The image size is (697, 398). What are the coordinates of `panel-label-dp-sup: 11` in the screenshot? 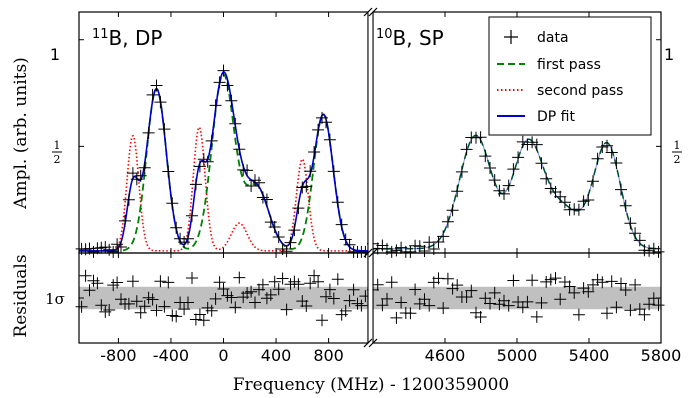 It's located at (100, 34).